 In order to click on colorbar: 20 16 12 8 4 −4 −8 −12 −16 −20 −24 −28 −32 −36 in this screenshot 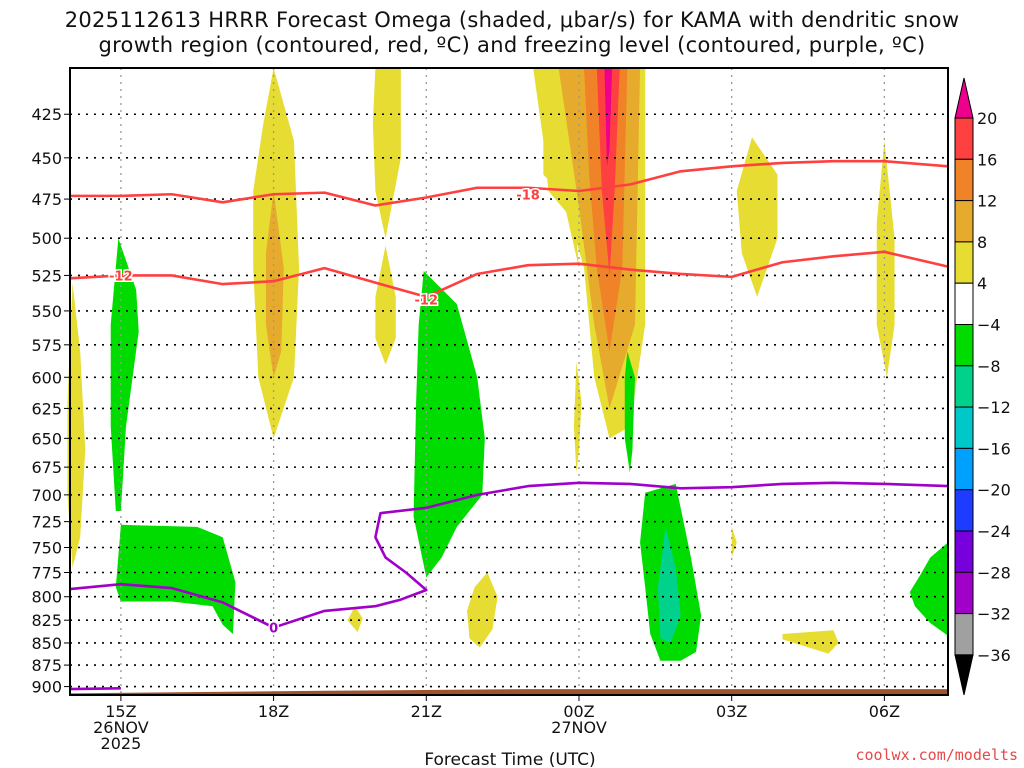, I will do `click(982, 386)`.